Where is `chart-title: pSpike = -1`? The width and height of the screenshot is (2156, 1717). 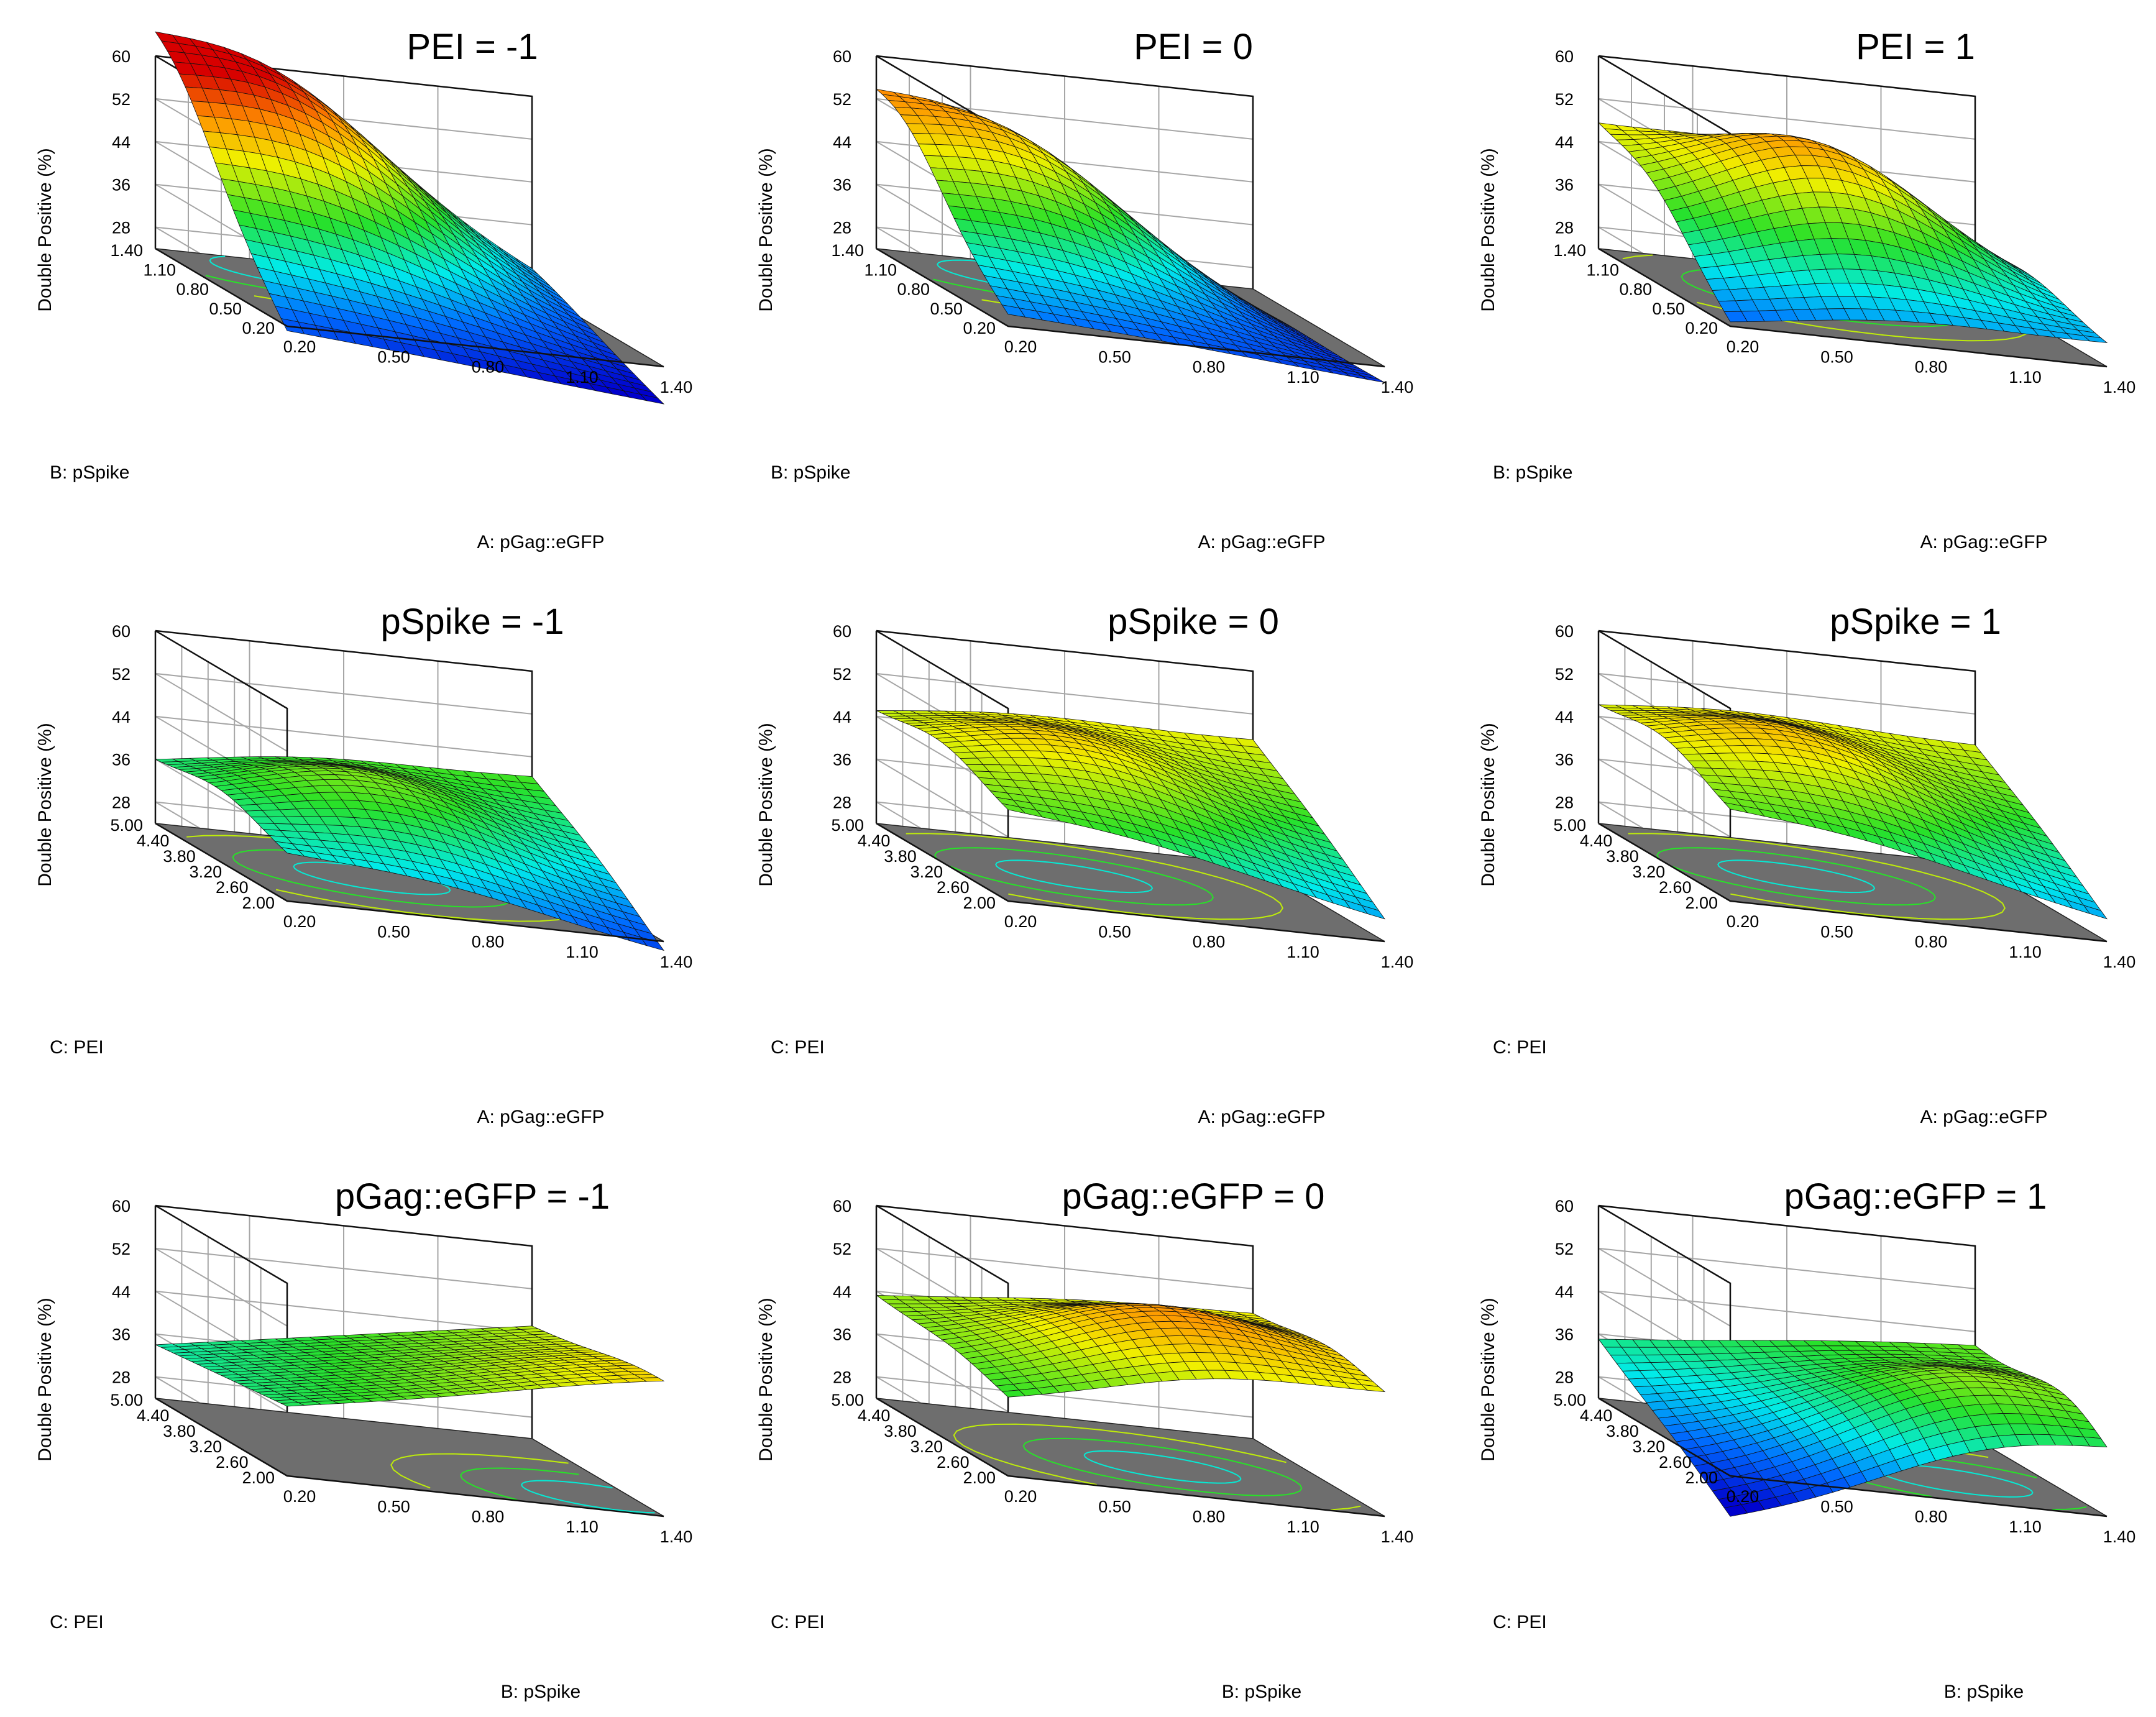
chart-title: pSpike = -1 is located at coordinates (472, 622).